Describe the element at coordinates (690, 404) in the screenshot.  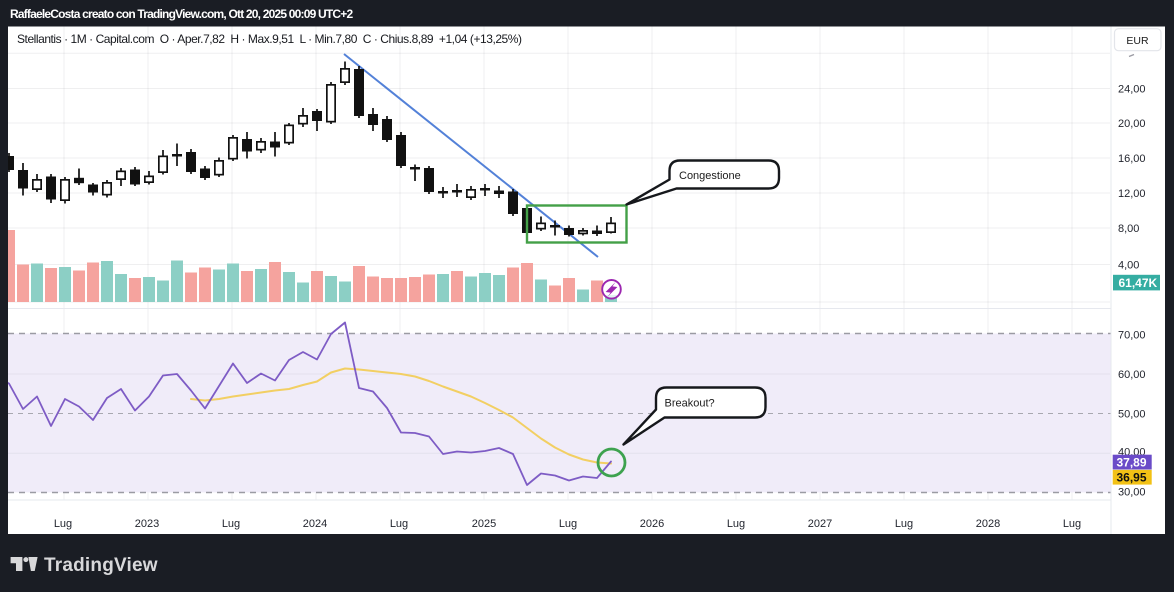
I see `svg-text: Breakout?` at that location.